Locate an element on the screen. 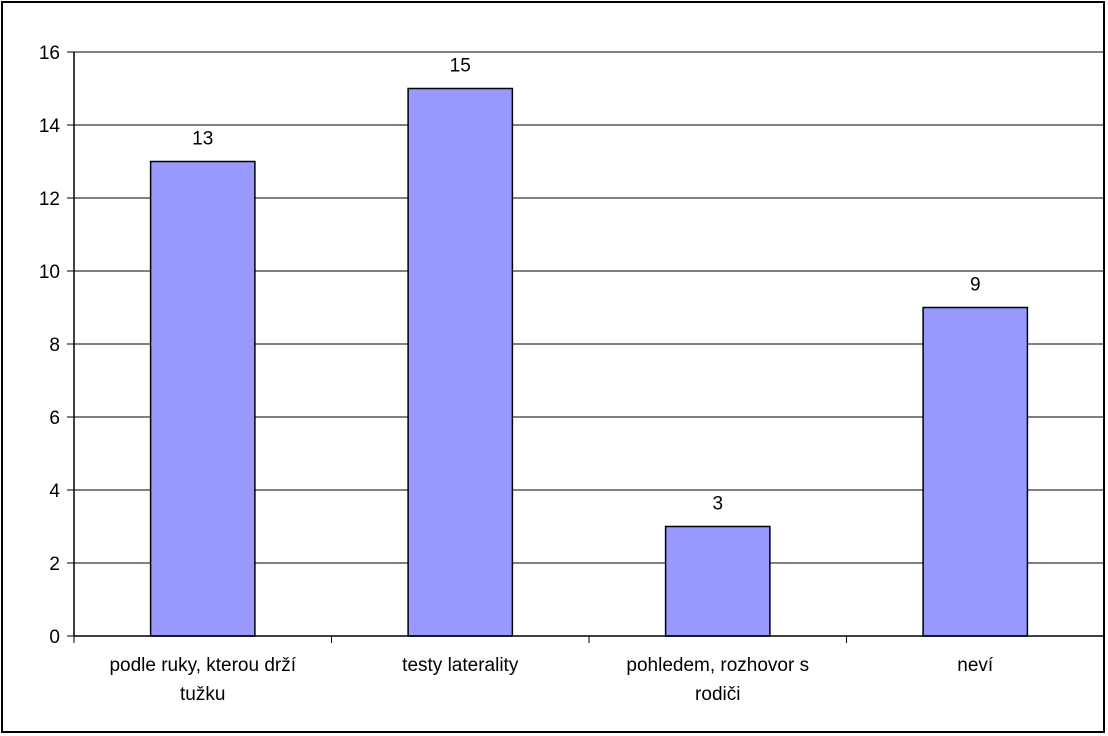  data-label: 13 is located at coordinates (202, 139).